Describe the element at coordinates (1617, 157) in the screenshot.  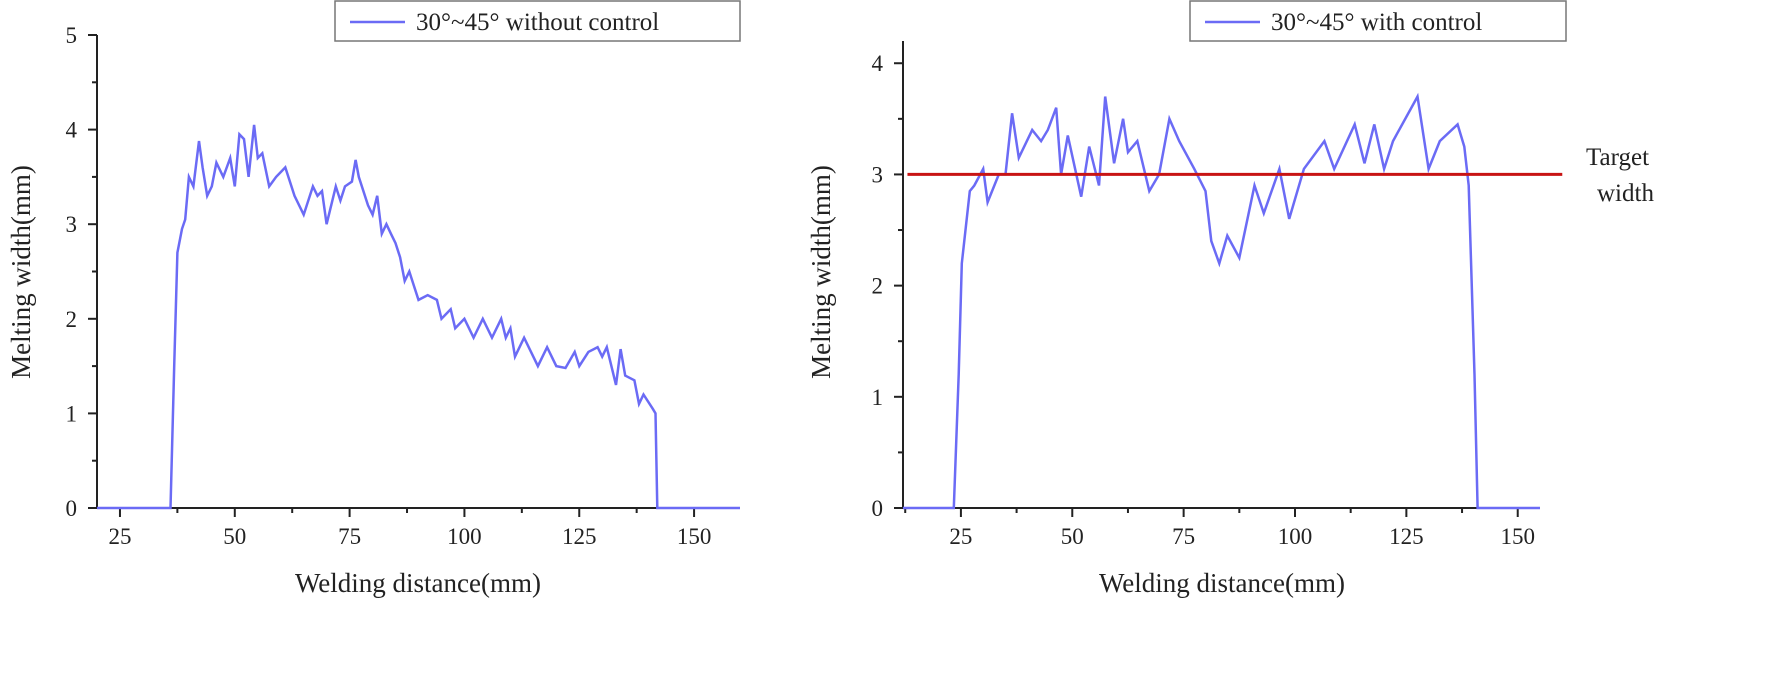
I see `target-label-line1: Target` at that location.